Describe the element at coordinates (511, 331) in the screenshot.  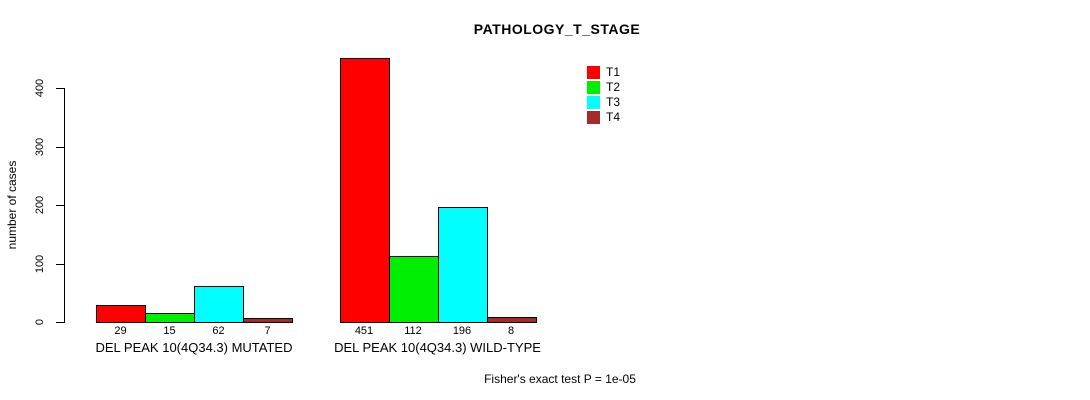
I see `bar-value-label: 8` at that location.